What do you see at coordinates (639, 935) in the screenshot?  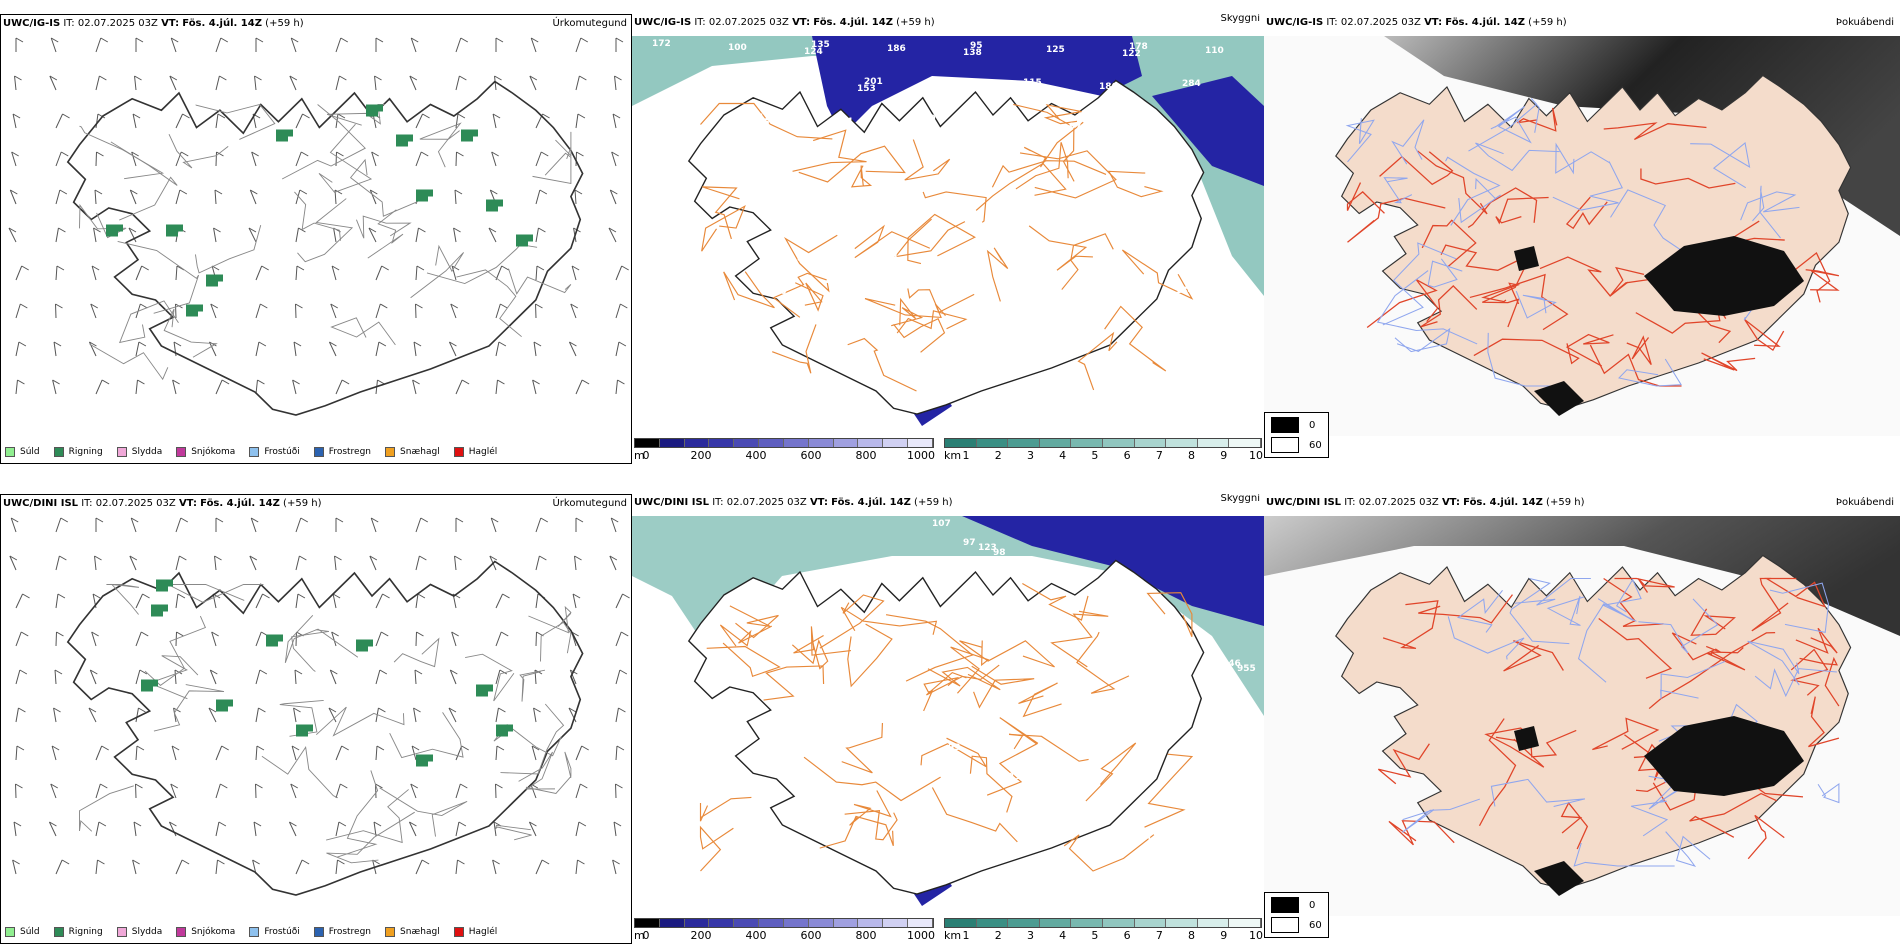 I see `cloud-base-unit: m` at bounding box center [639, 935].